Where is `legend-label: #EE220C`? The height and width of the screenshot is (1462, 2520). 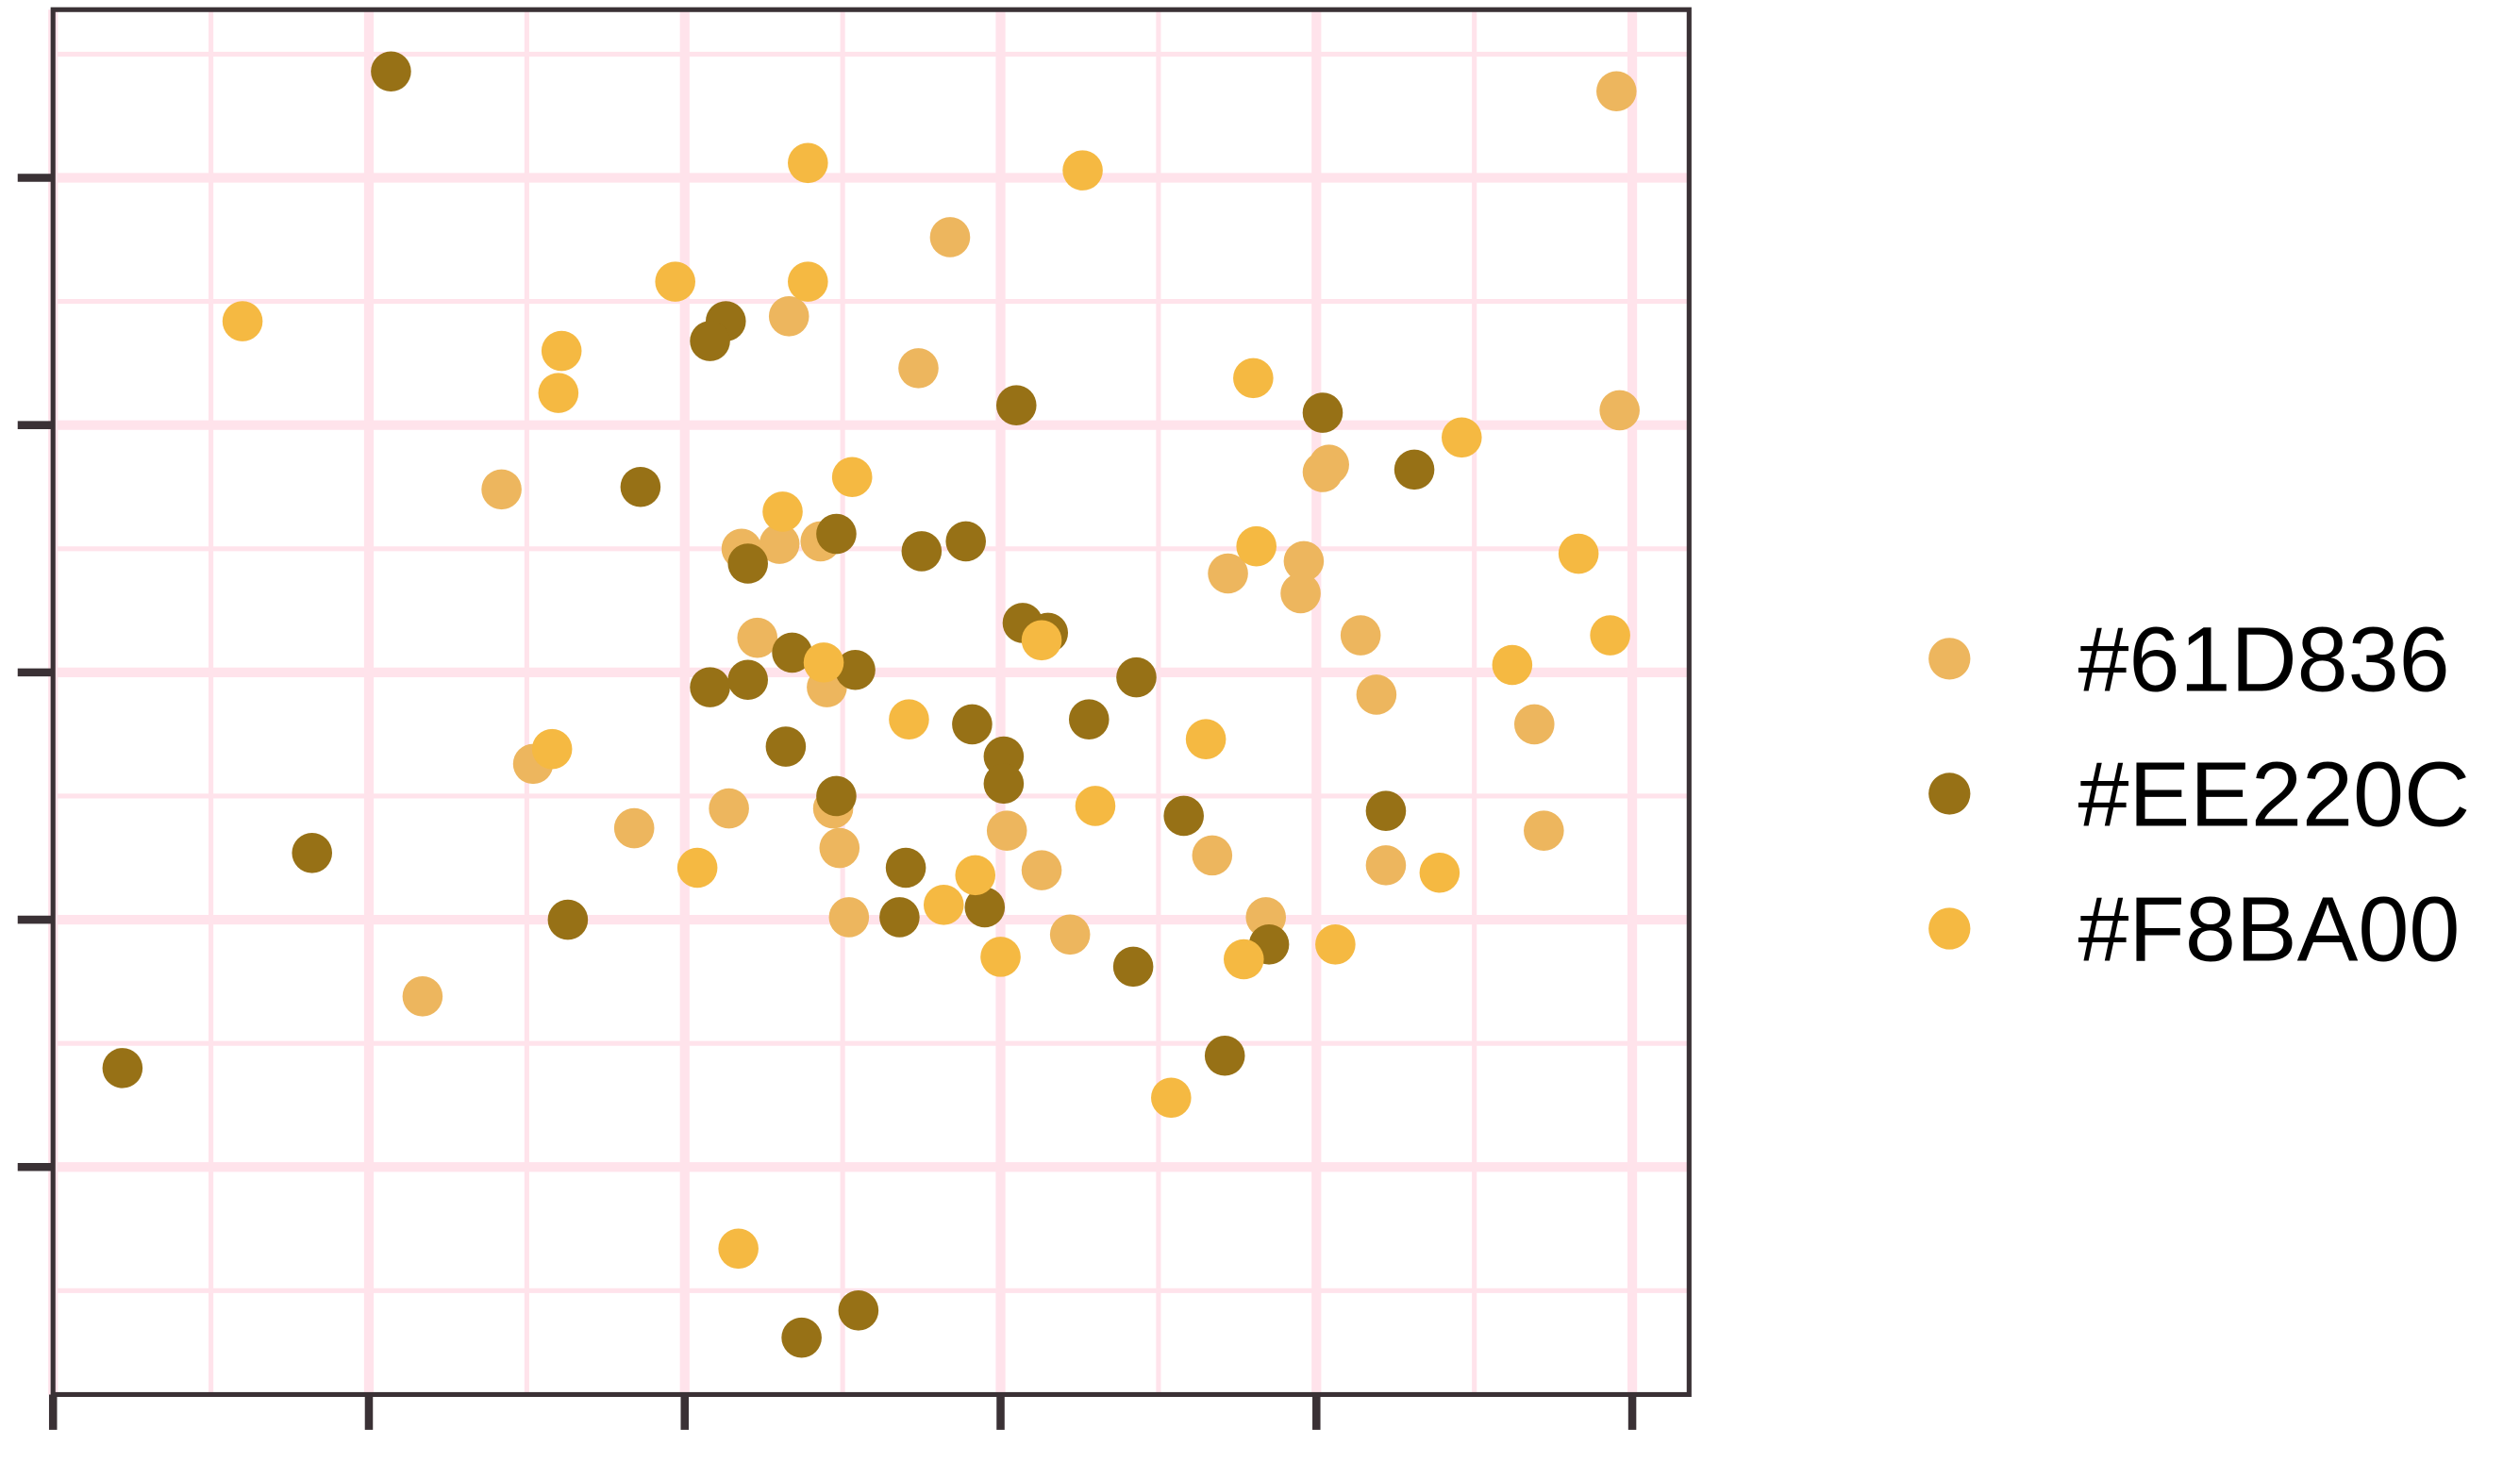 legend-label: #EE220C is located at coordinates (2274, 793).